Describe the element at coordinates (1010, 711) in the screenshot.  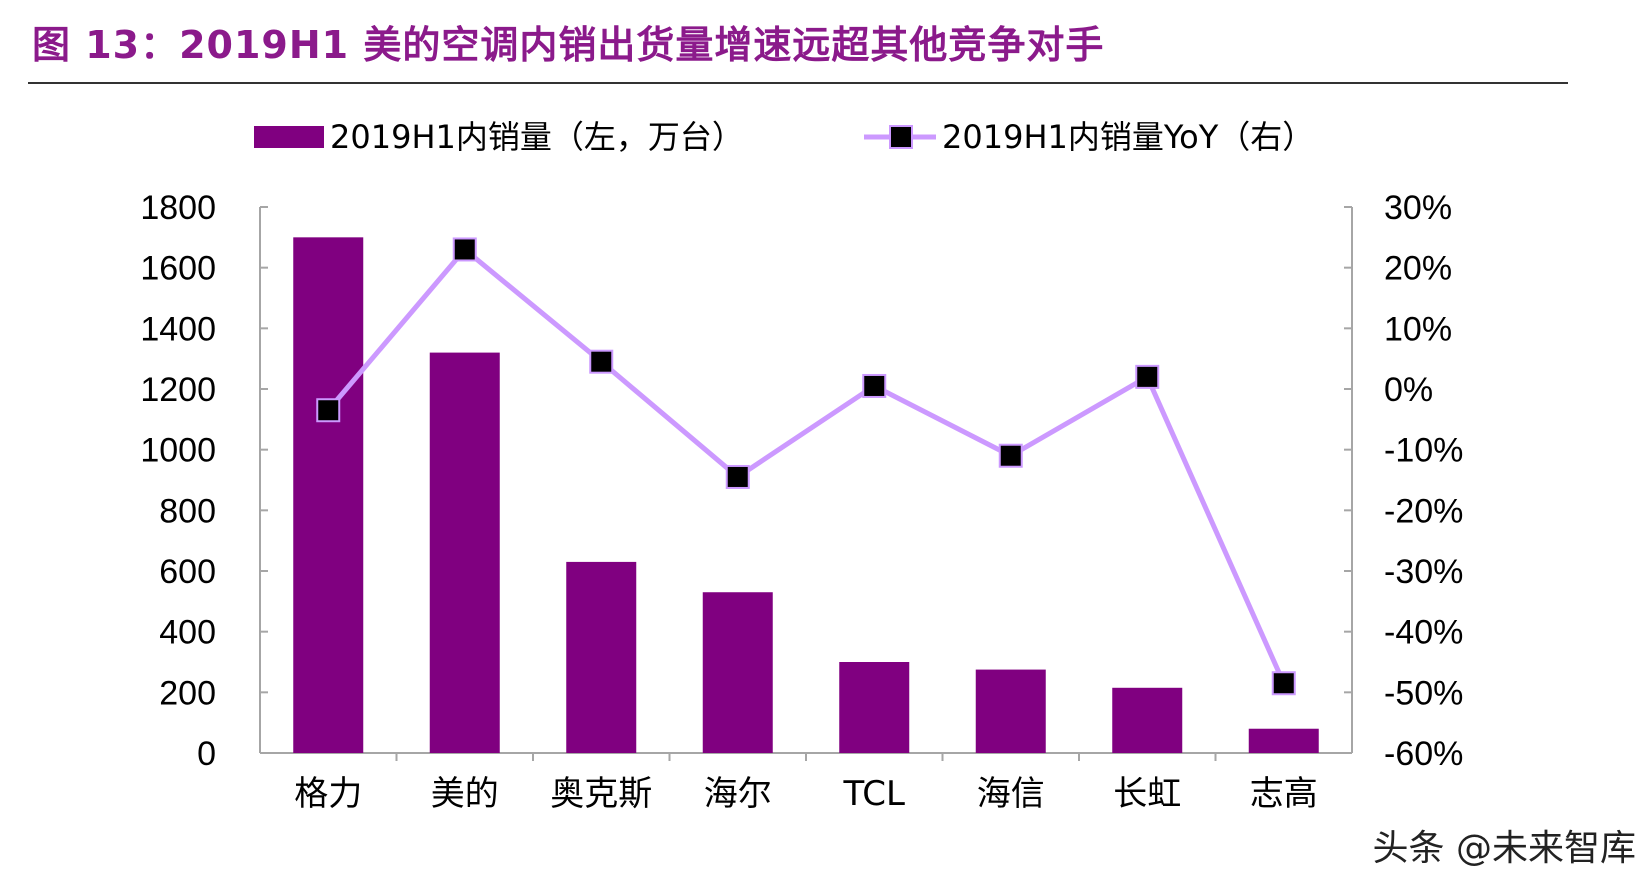
I see `bar-海信` at that location.